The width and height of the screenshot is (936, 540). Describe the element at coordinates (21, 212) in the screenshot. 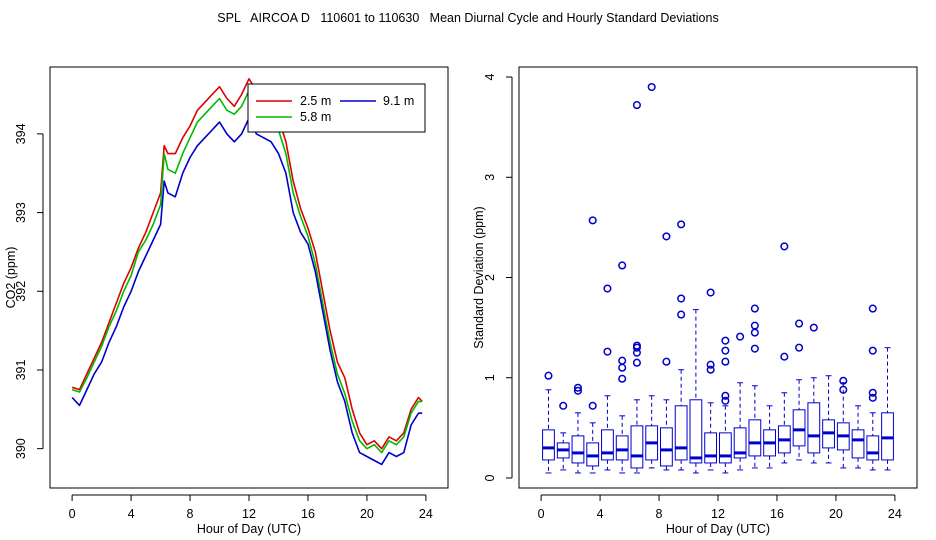

I see `left-y-tick-label: 393` at that location.